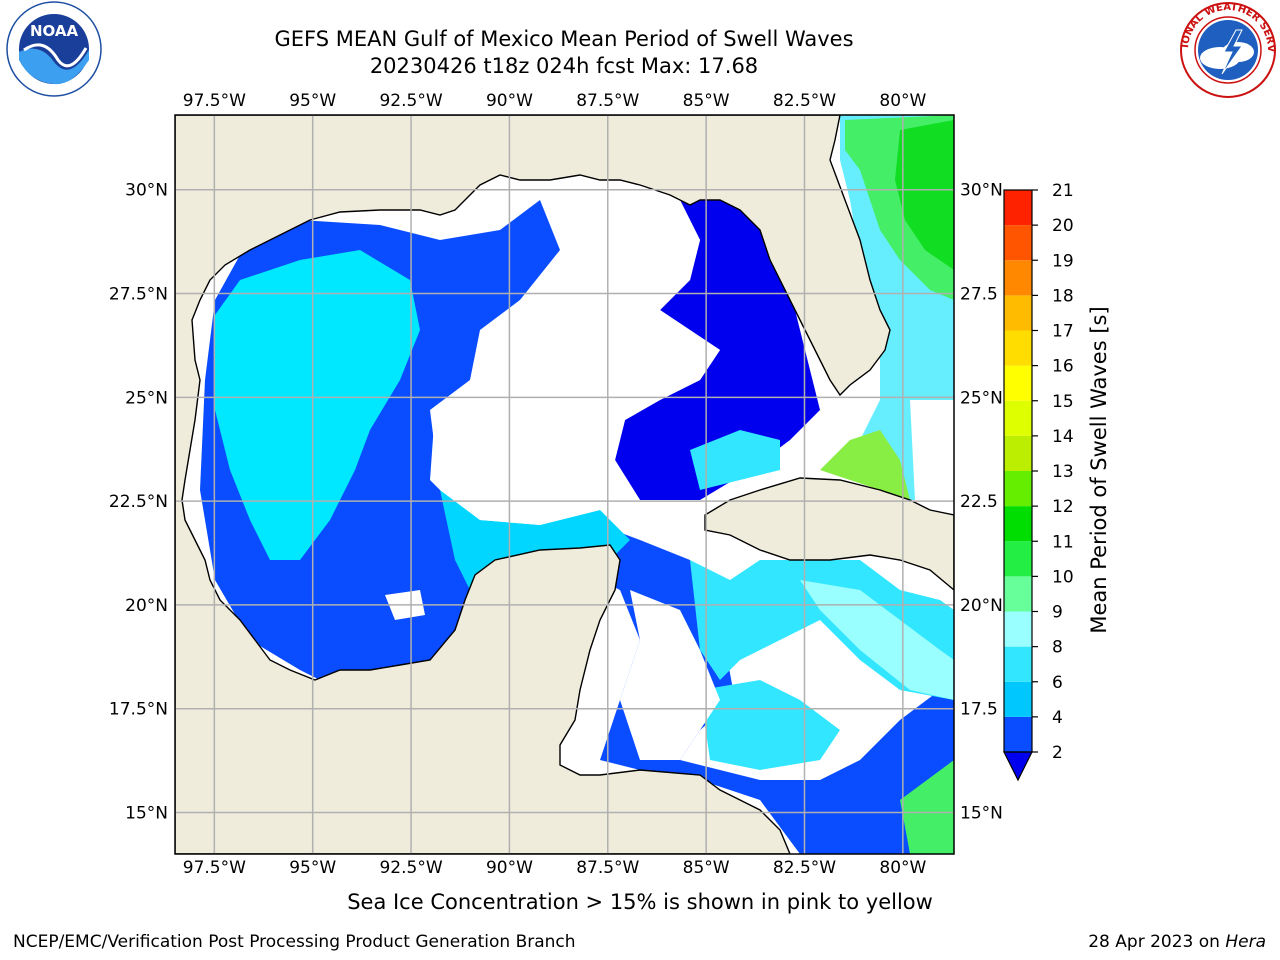 Image resolution: width=1280 pixels, height=960 pixels. Describe the element at coordinates (1063, 402) in the screenshot. I see `colorbar-tick-label: 15` at that location.